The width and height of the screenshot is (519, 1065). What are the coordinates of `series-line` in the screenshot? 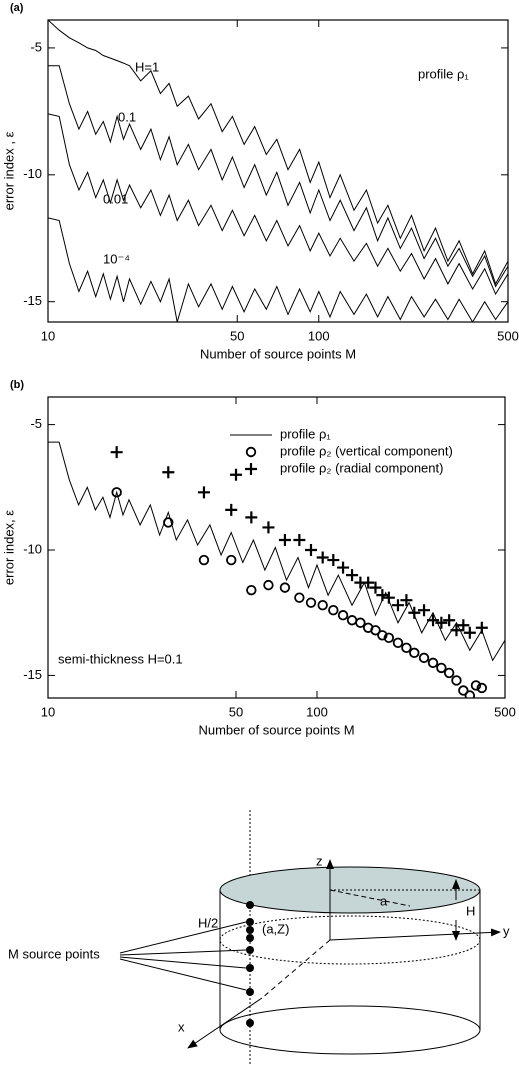 It's located at (278, 269).